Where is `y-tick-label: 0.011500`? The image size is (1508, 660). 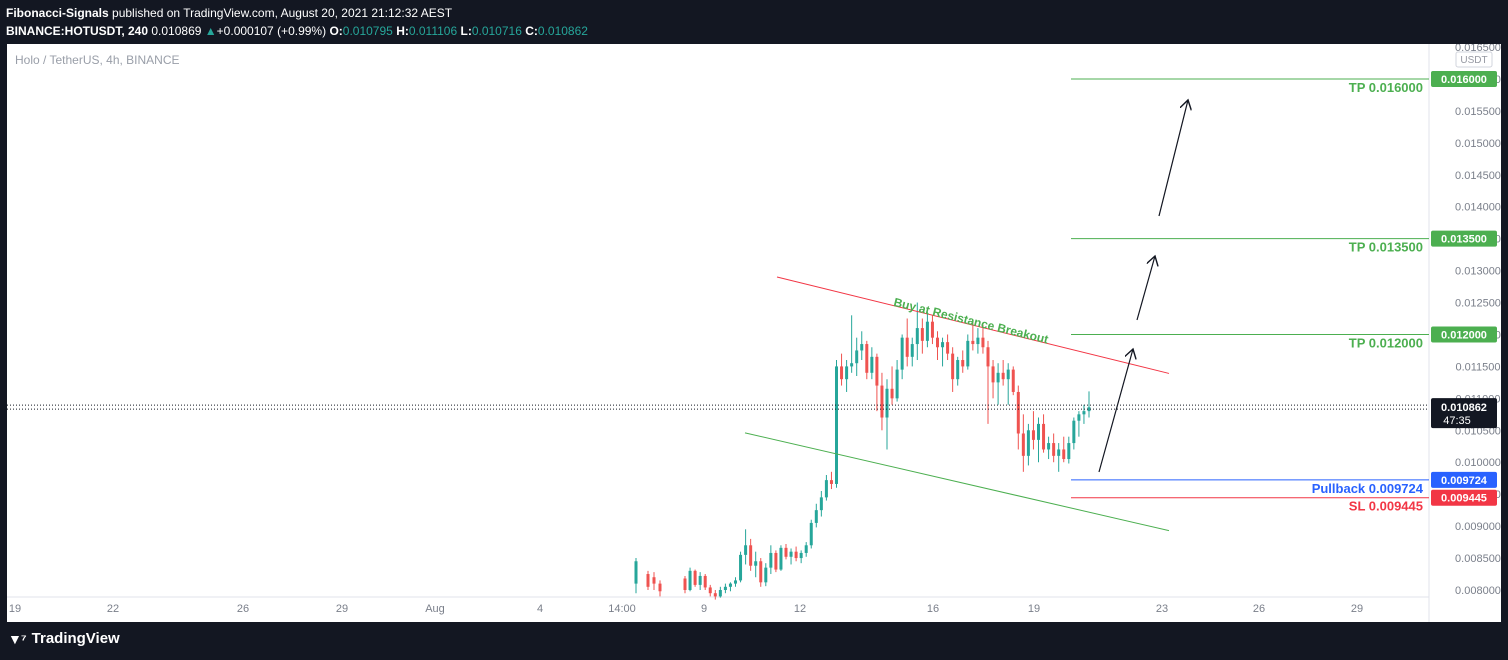
y-tick-label: 0.011500 is located at coordinates (1477, 367).